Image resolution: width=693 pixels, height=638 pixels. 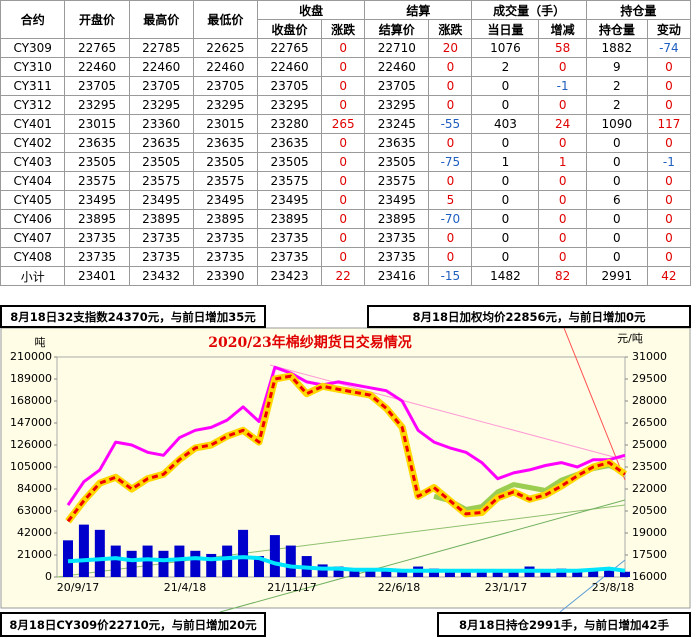 What do you see at coordinates (669, 29) in the screenshot?
I see `header-cell: 变动` at bounding box center [669, 29].